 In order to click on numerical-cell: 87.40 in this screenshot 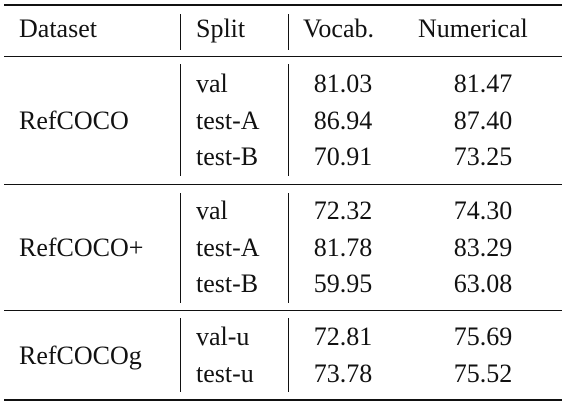, I will do `click(483, 120)`.